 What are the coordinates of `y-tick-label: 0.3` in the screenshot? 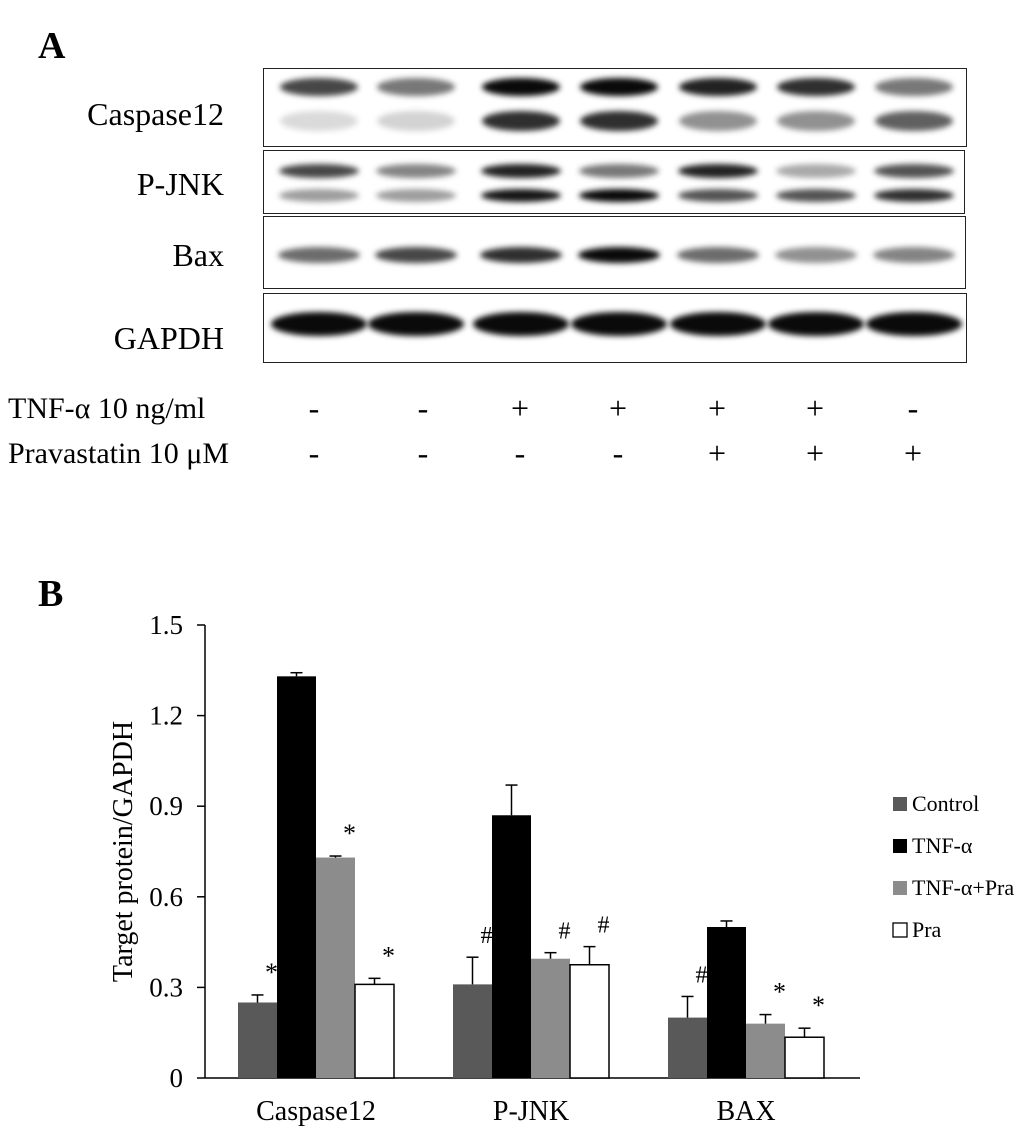 It's located at (166, 987).